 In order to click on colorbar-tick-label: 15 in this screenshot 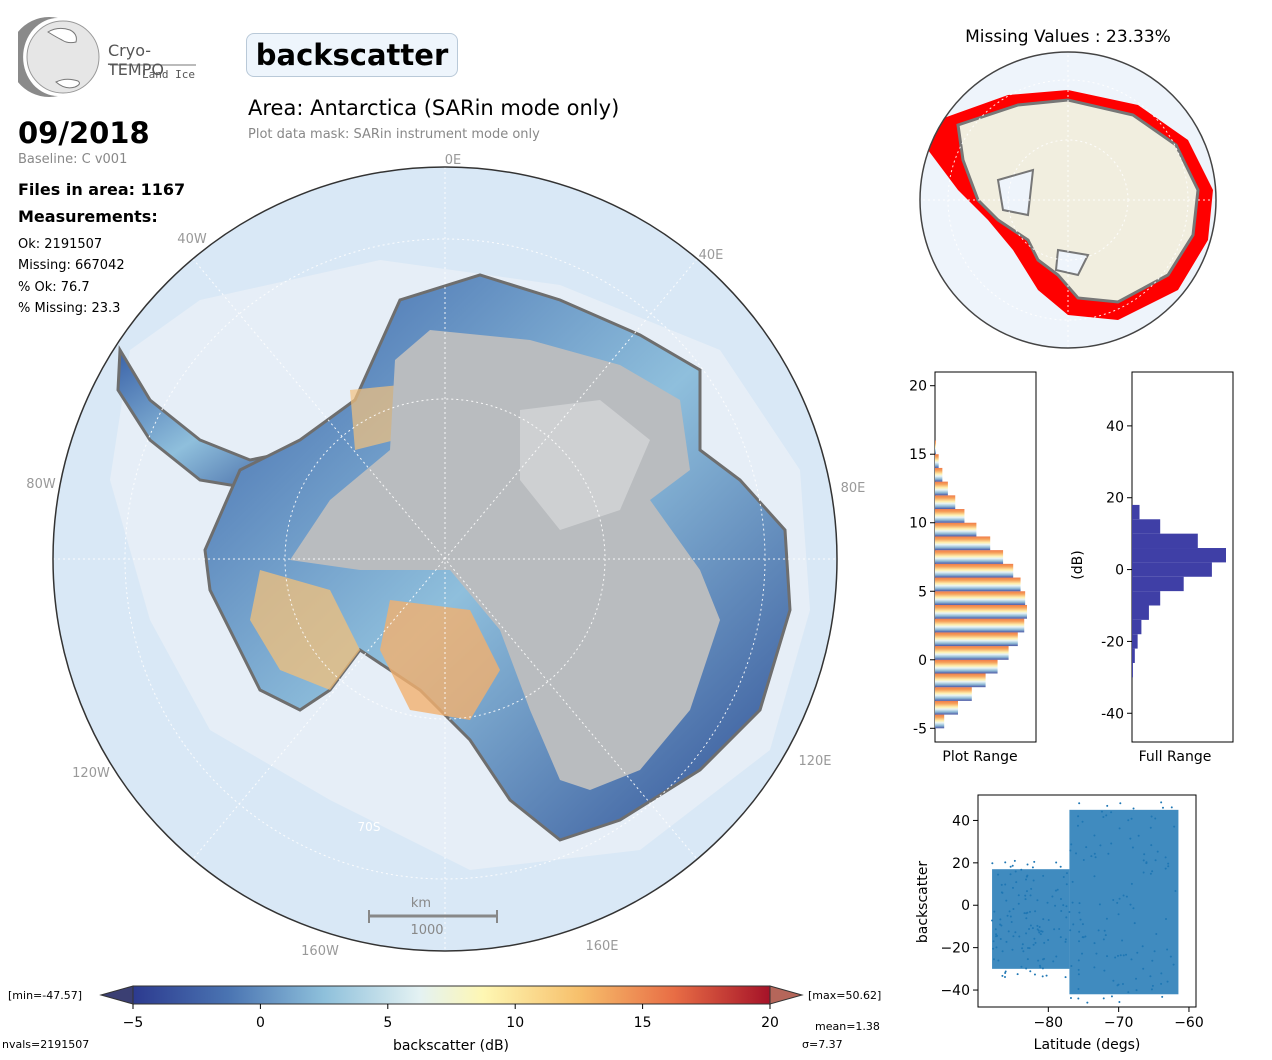, I will do `click(643, 1023)`.